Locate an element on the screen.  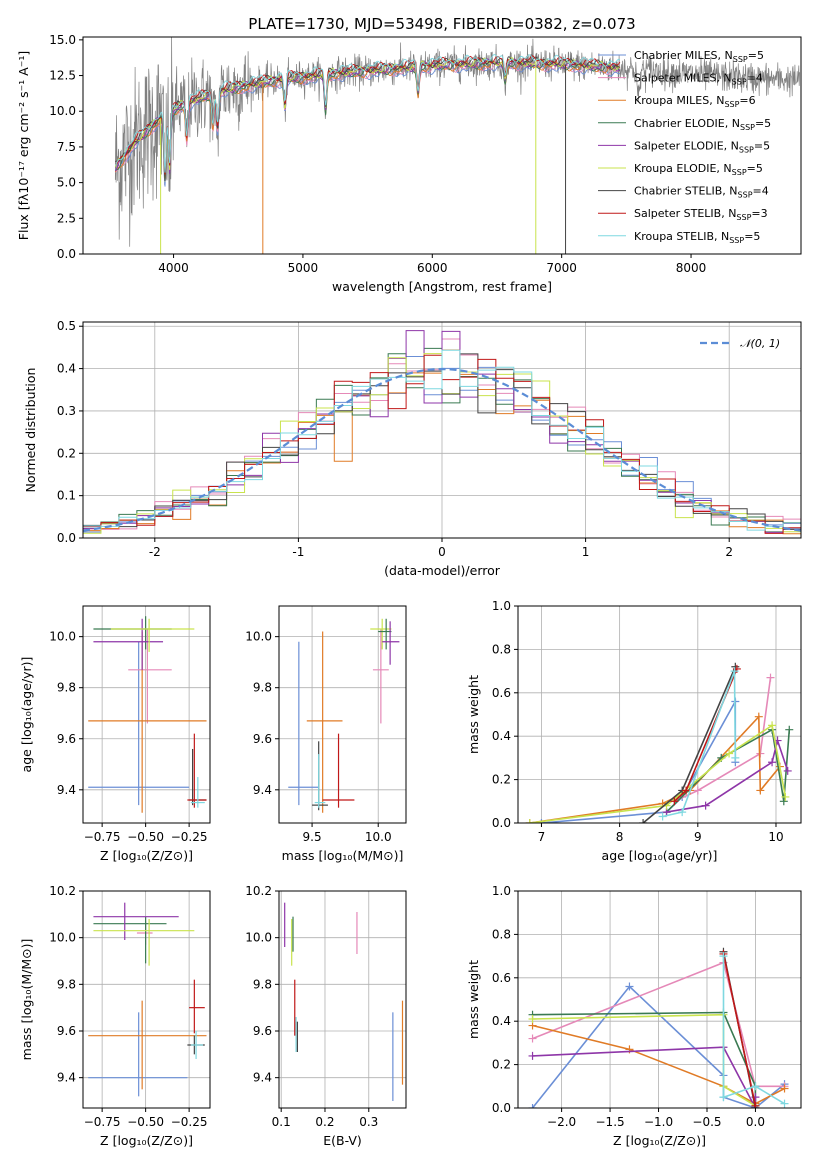
y-axis-label: mass [log₁₀(M/M⊙)] is located at coordinates (26, 1000).